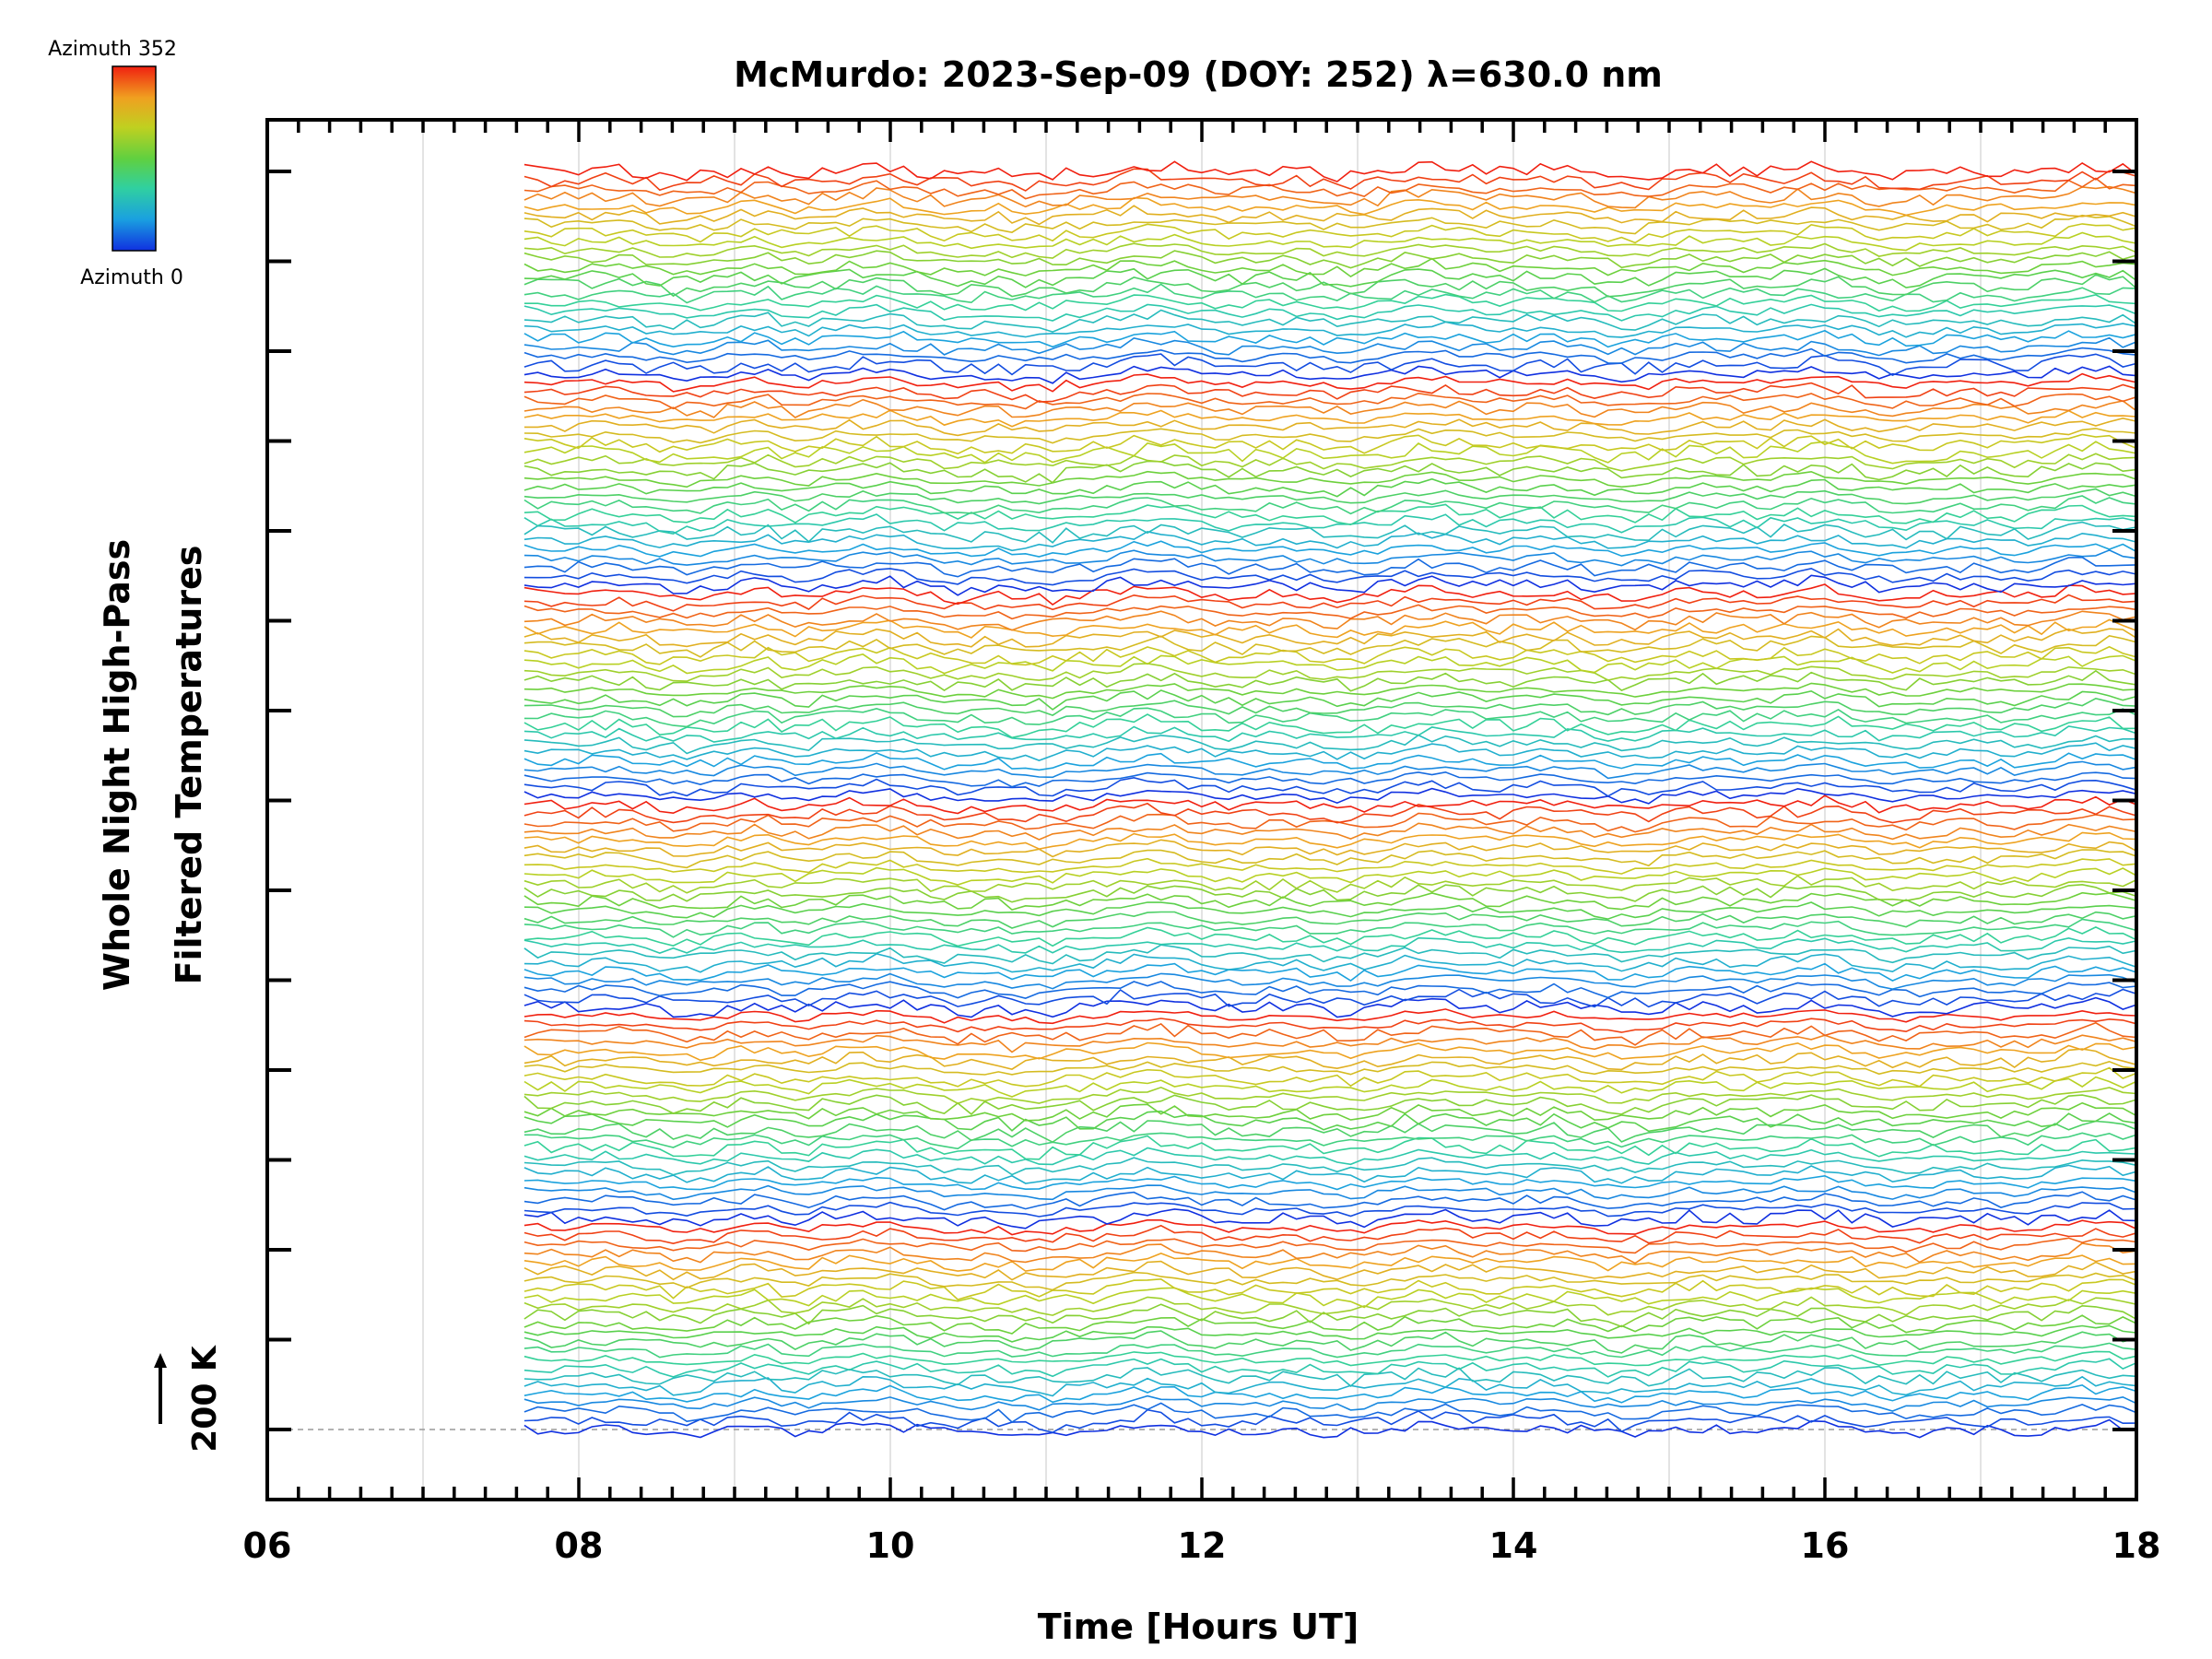 The image size is (2212, 1659). Describe the element at coordinates (1330, 603) in the screenshot. I see `series-trace-g4-az23` at that location.